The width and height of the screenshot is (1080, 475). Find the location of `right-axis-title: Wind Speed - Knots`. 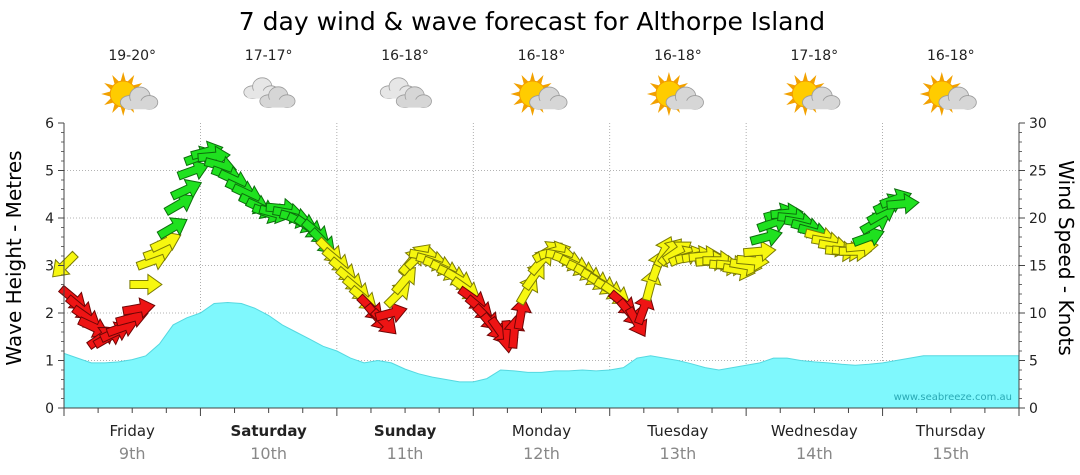

right-axis-title: Wind Speed - Knots is located at coordinates (1066, 258).